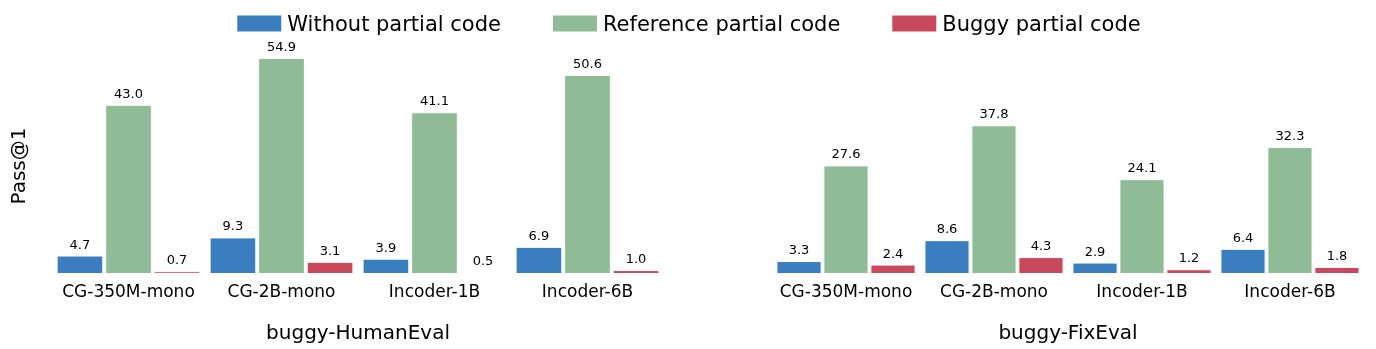 The image size is (1376, 349). I want to click on data-label: 8.6, so click(947, 229).